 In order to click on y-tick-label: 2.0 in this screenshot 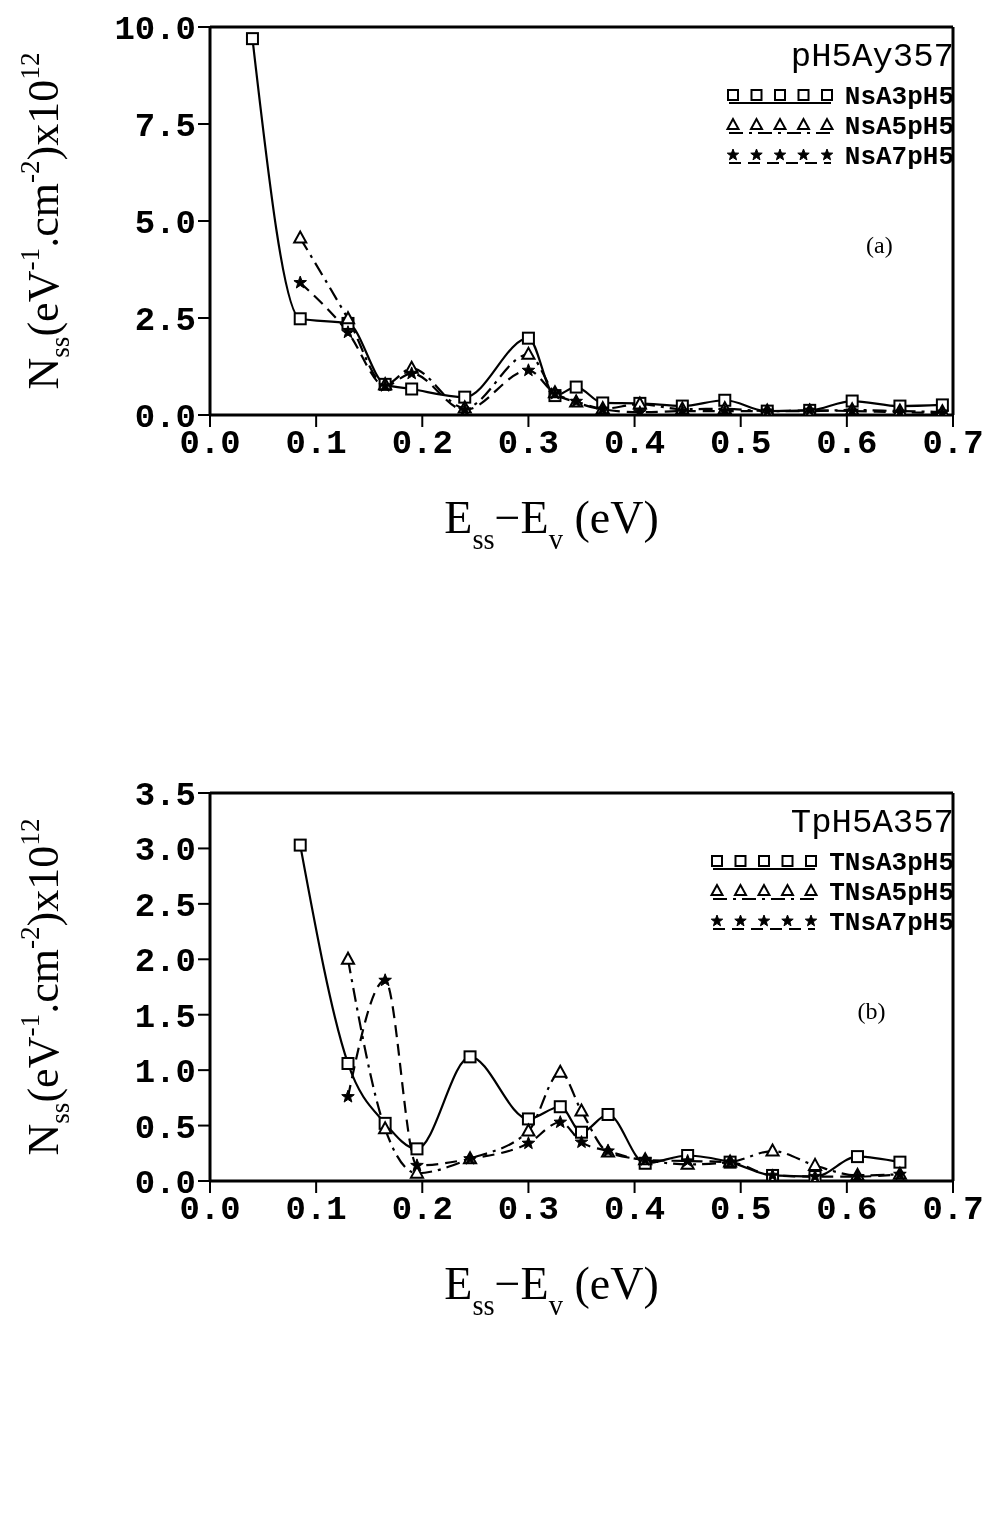, I will do `click(165, 962)`.